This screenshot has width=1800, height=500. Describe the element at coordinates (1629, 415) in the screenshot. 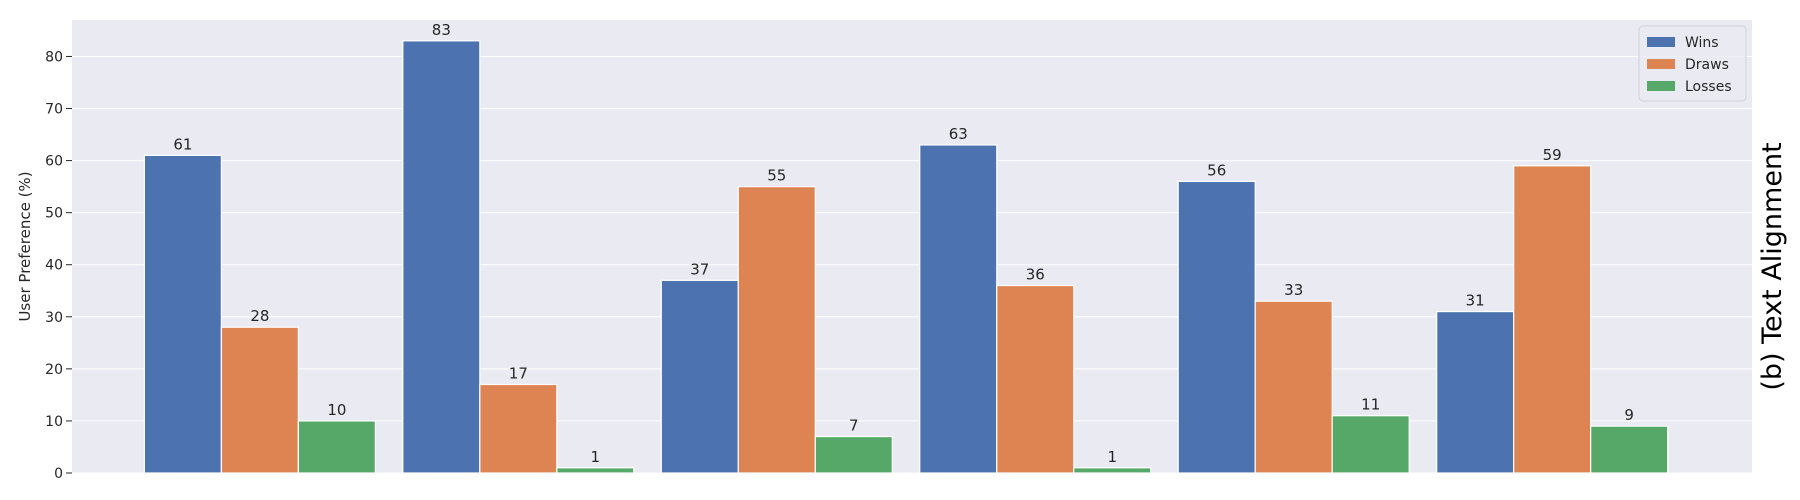

I see `bar-value-label: 9` at that location.